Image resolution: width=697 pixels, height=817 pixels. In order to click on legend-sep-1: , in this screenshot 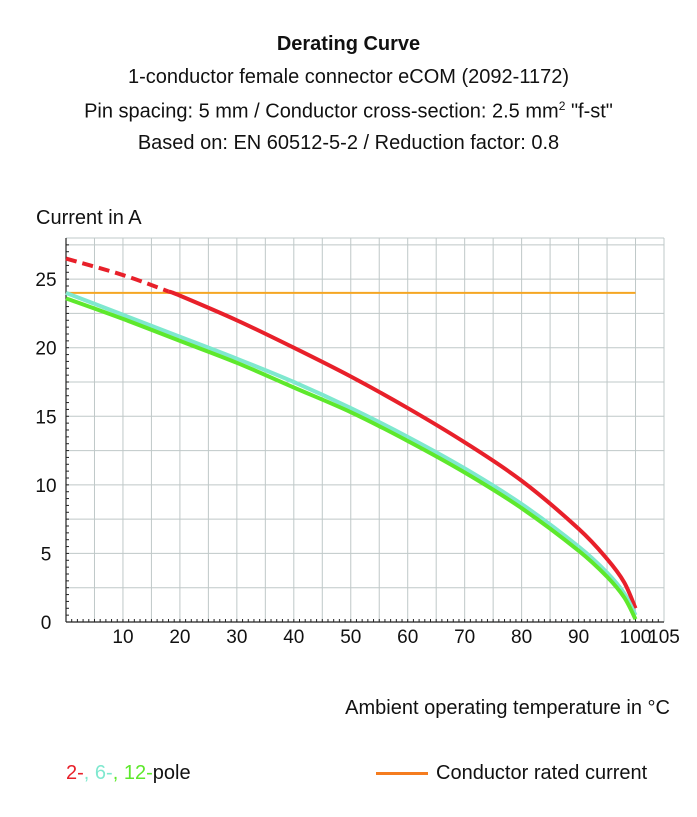, I will do `click(89, 773)`.